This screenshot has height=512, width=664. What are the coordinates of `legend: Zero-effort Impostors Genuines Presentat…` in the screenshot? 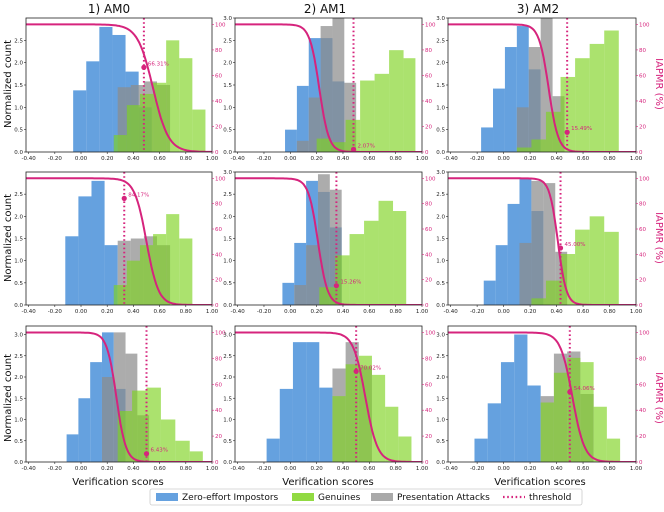 It's located at (366, 497).